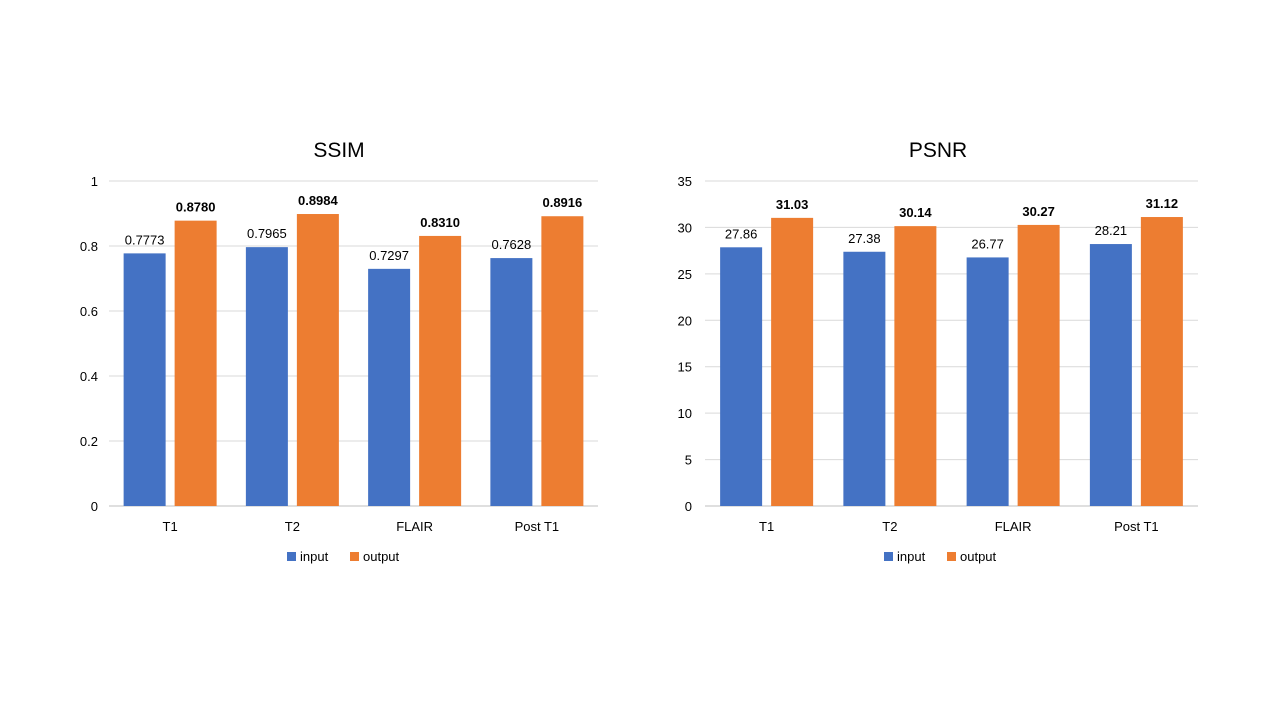  I want to click on chart-psnr-ytick-label: 20, so click(685, 320).